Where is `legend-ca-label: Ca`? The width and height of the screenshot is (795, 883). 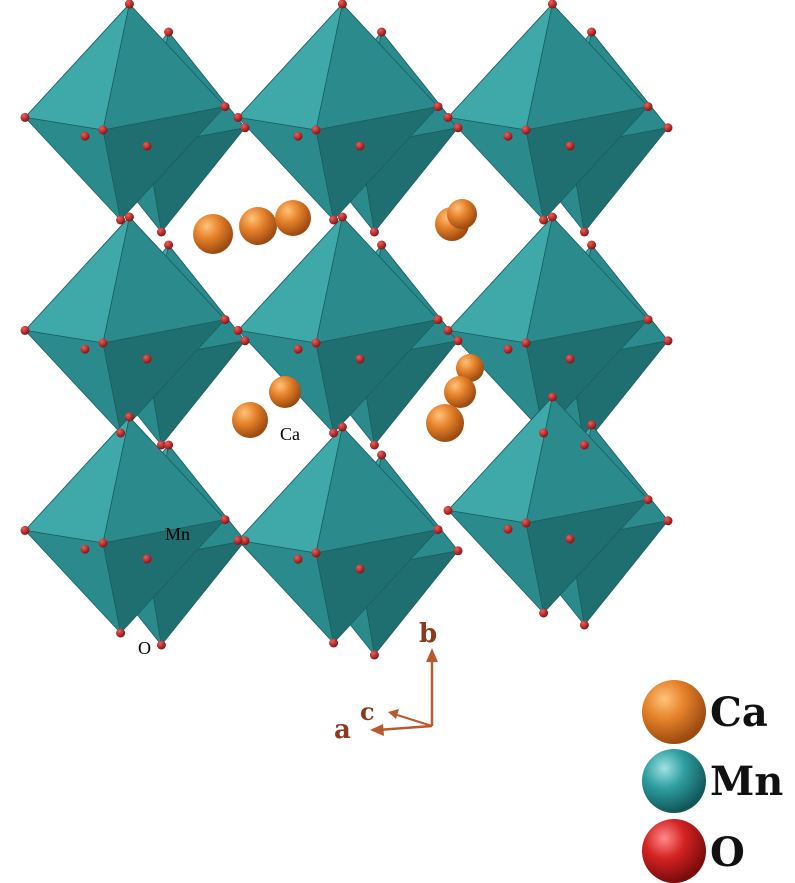
legend-ca-label: Ca is located at coordinates (739, 712).